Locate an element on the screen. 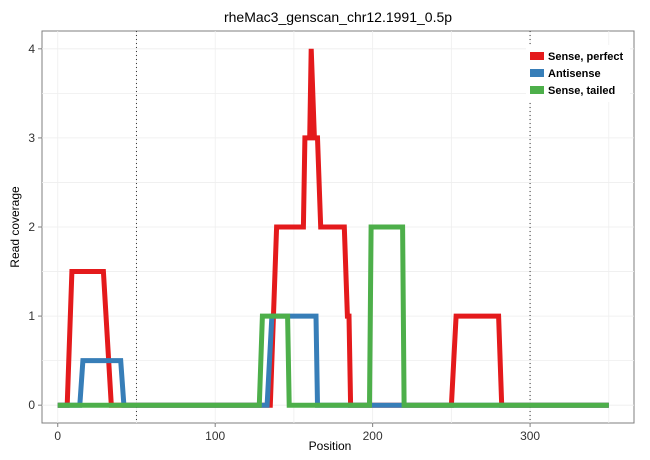  y-tick-label-1: 1 is located at coordinates (31, 316).